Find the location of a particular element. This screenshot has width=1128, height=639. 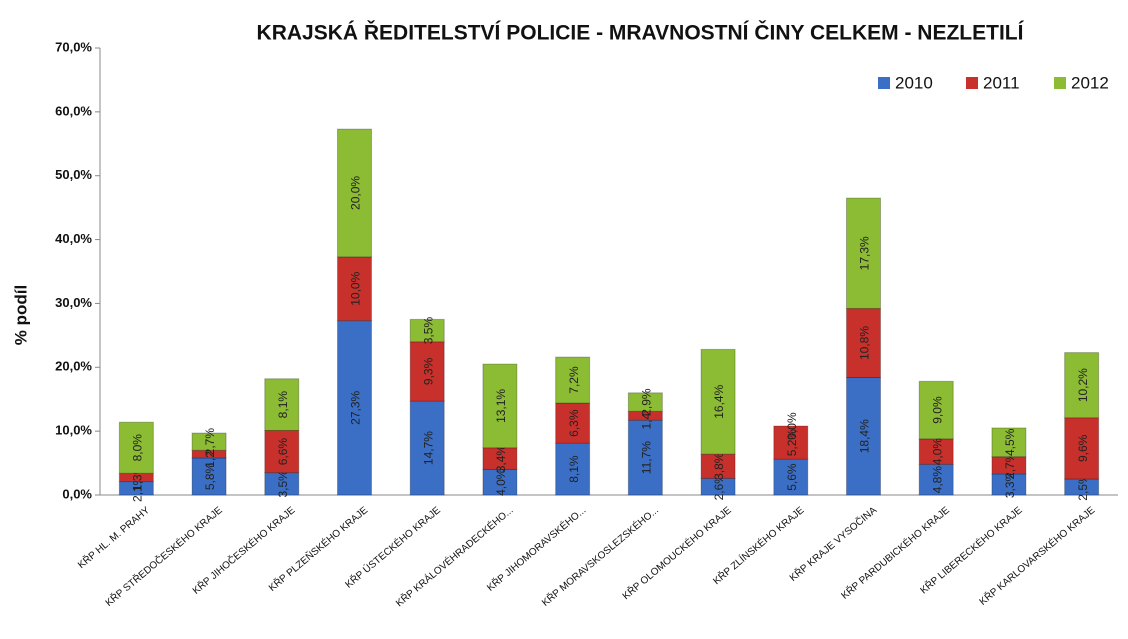

data-label: 10,2% is located at coordinates (1083, 385).